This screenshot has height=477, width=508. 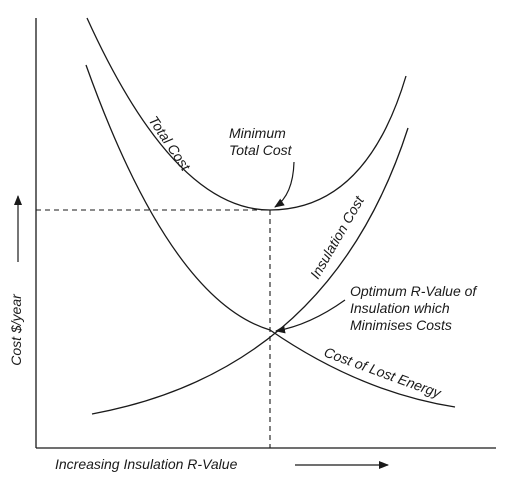 I want to click on annotation-optimum-line-2: Insulation which, so click(x=400, y=308).